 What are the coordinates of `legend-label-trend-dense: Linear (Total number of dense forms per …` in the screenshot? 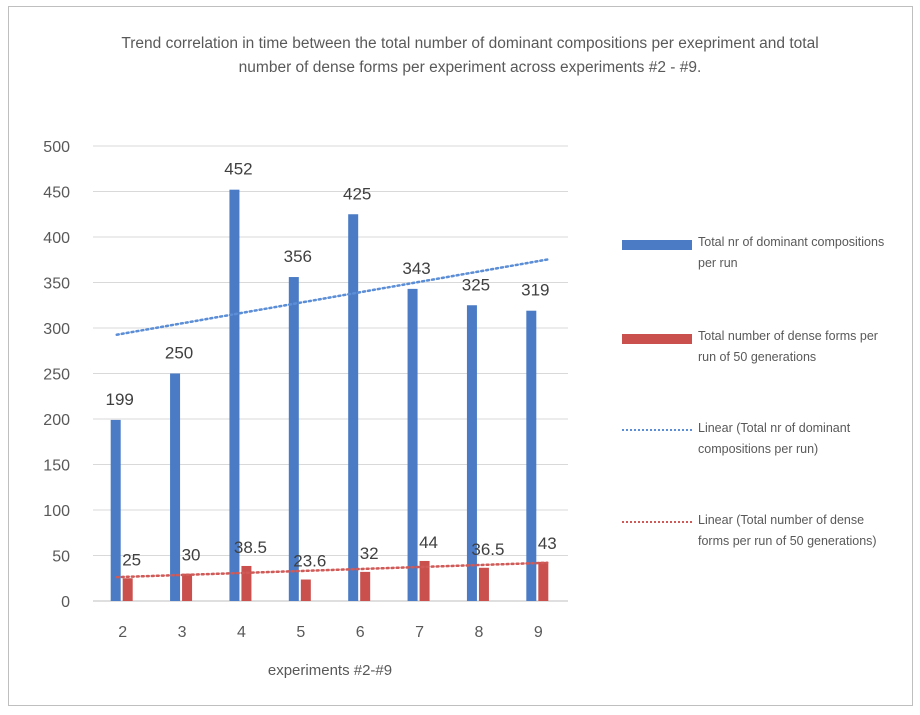 It's located at (787, 530).